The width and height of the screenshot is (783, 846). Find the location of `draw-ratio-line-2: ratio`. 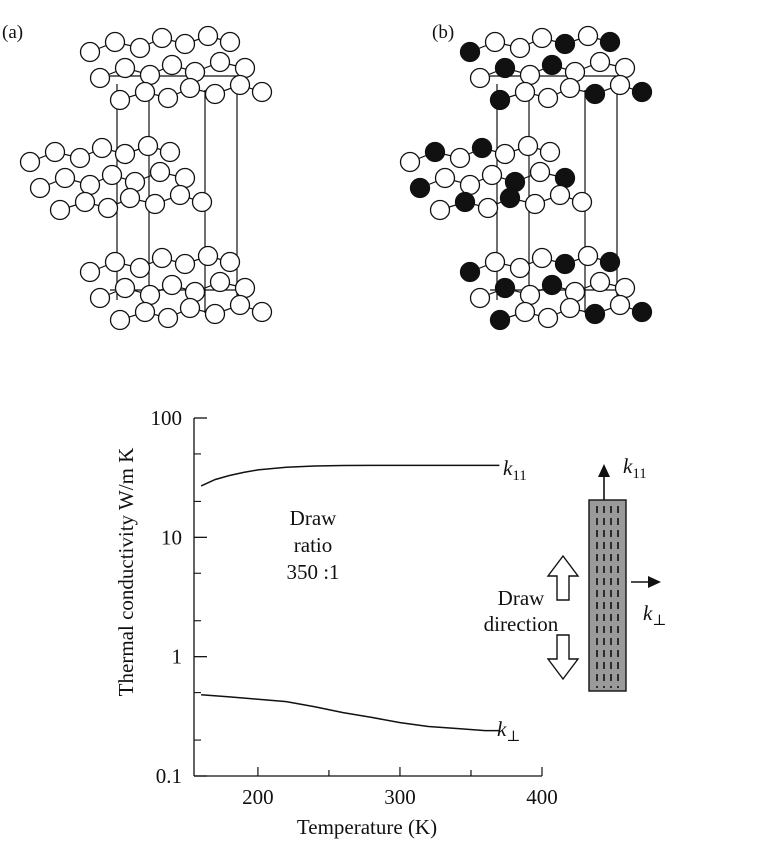

draw-ratio-line-2: ratio is located at coordinates (313, 545).